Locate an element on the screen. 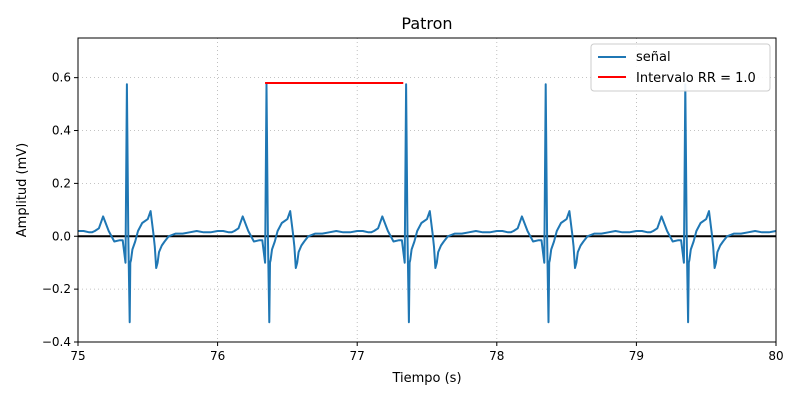 Image resolution: width=800 pixels, height=400 pixels. x-tick-label: 80 is located at coordinates (775, 356).